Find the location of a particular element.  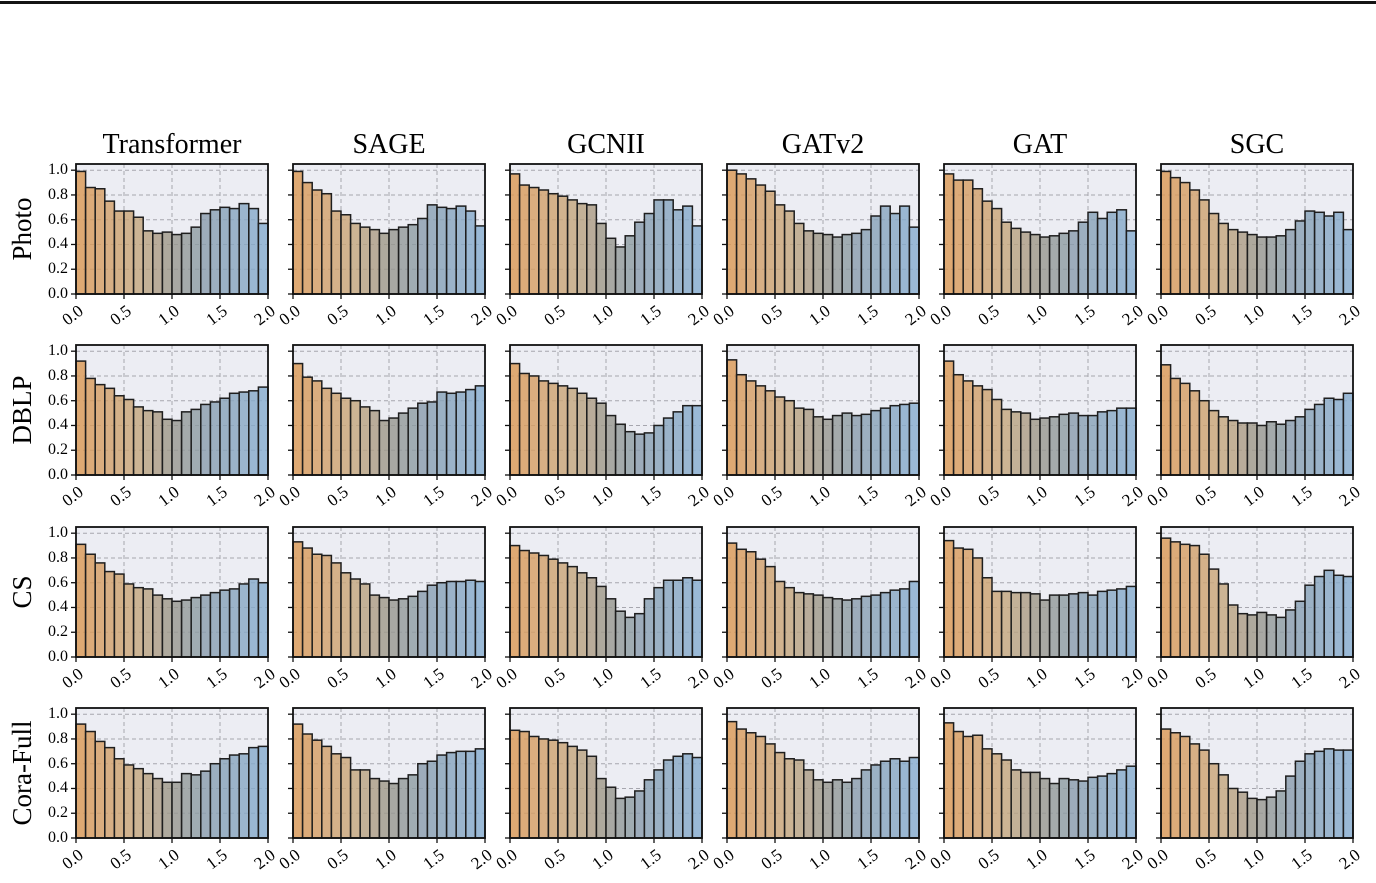

y-tick-label: 0.4 is located at coordinates (58, 244).